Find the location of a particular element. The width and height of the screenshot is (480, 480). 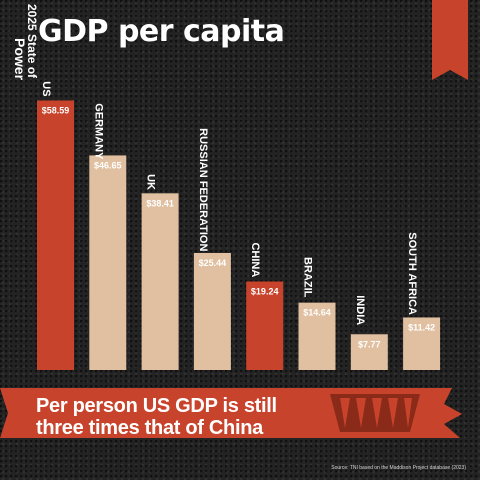

category-label: US is located at coordinates (46, 88).